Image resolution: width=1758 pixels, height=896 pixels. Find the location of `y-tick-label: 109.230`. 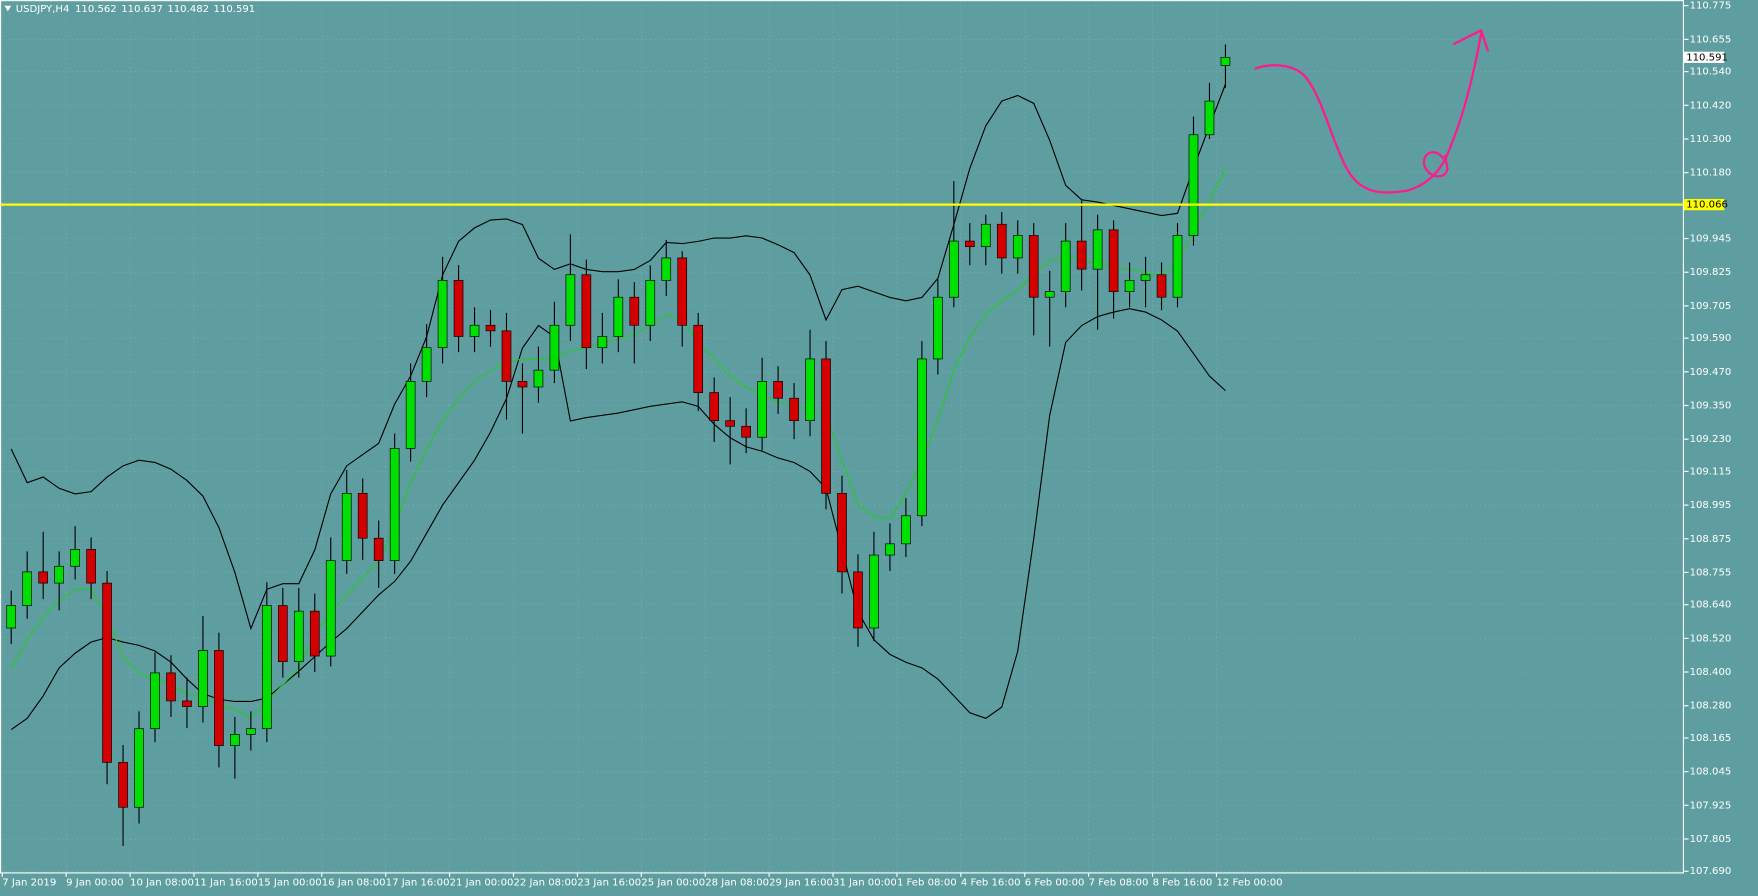

y-tick-label: 109.230 is located at coordinates (1711, 439).